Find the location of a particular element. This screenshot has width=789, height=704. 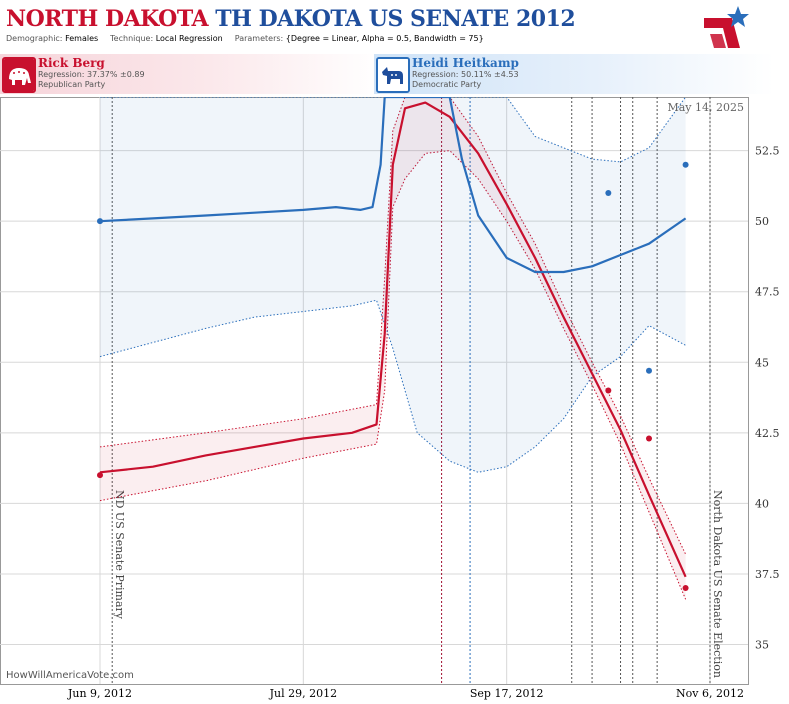

site-logo-icon is located at coordinates (726, 27).